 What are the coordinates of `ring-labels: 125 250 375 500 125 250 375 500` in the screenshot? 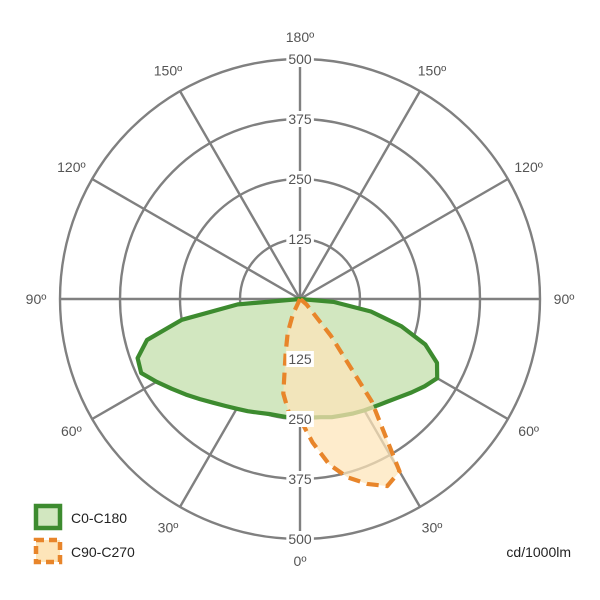 It's located at (300, 299).